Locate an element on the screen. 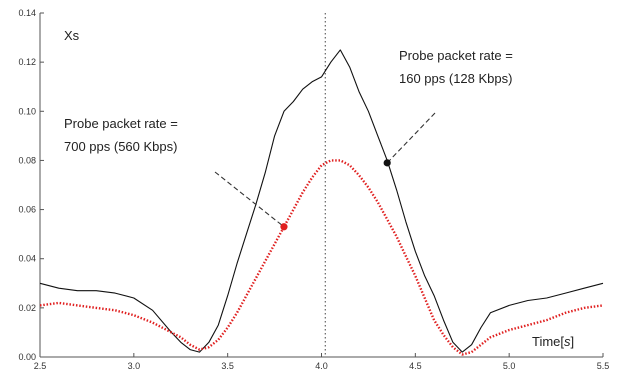 The width and height of the screenshot is (619, 378). x-tick-label: 3.5 is located at coordinates (227, 366).